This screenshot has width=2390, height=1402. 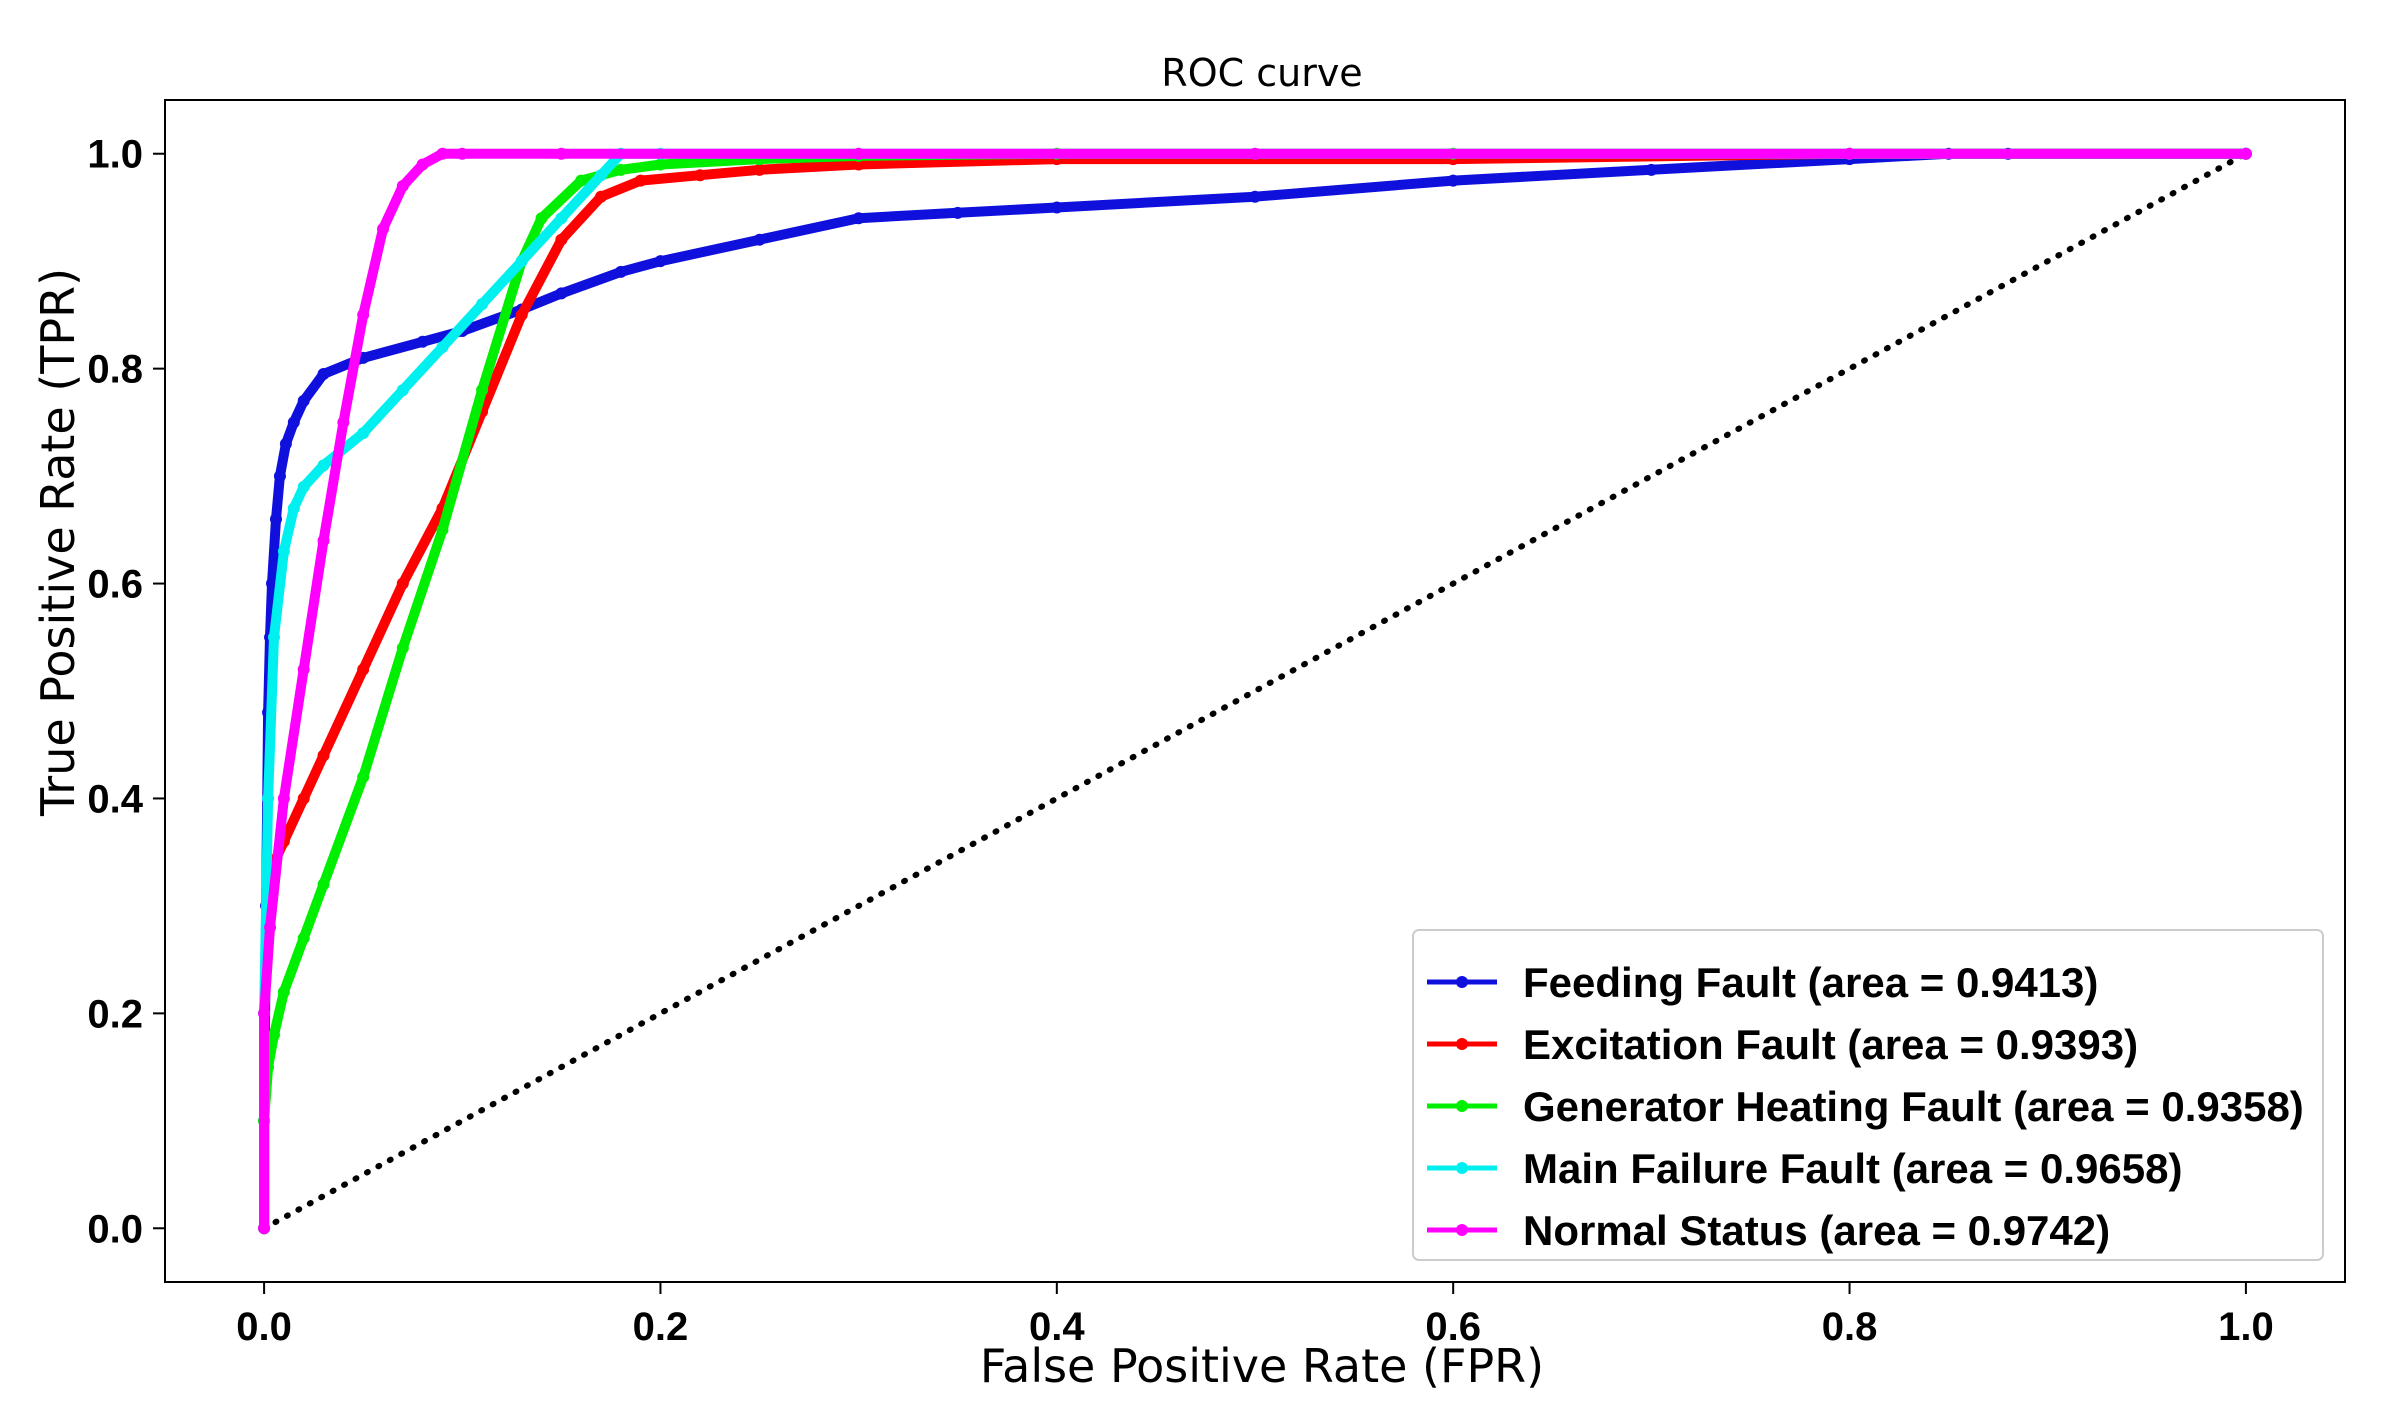 I want to click on x-tick-label-1: 0.2, so click(x=661, y=1327).